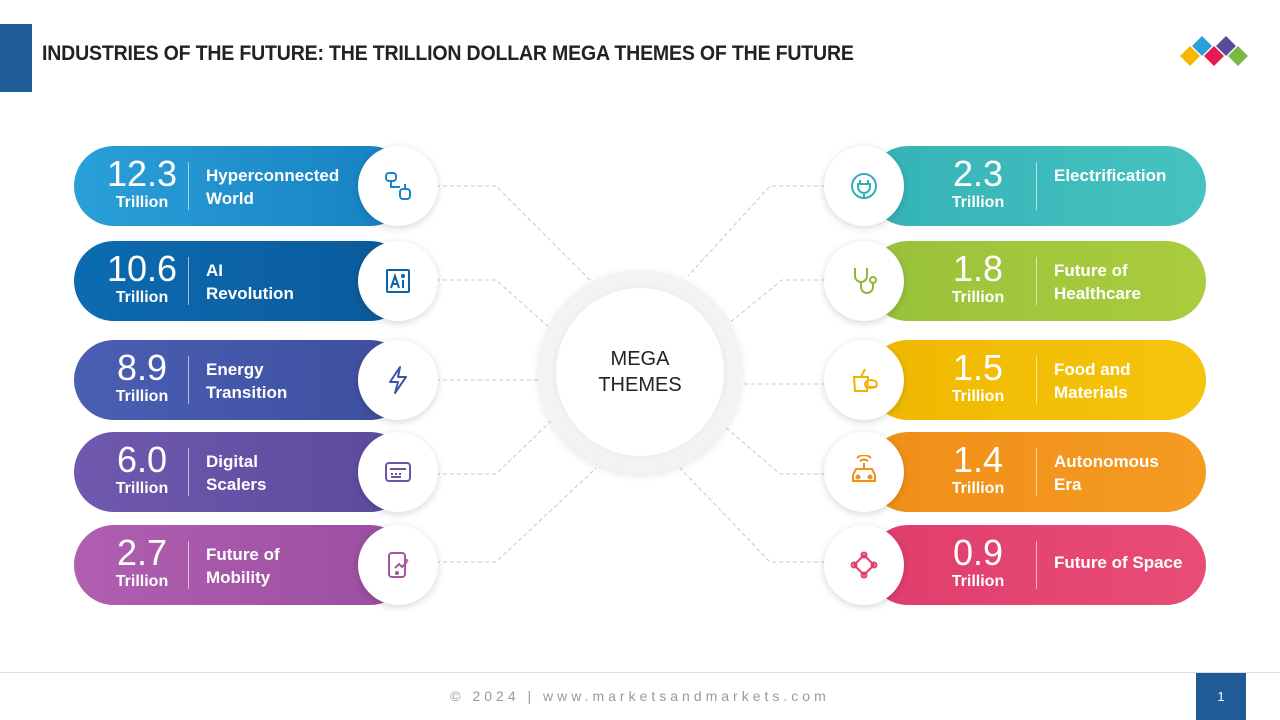  I want to click on theme-label: Future of Mobility, so click(276, 566).